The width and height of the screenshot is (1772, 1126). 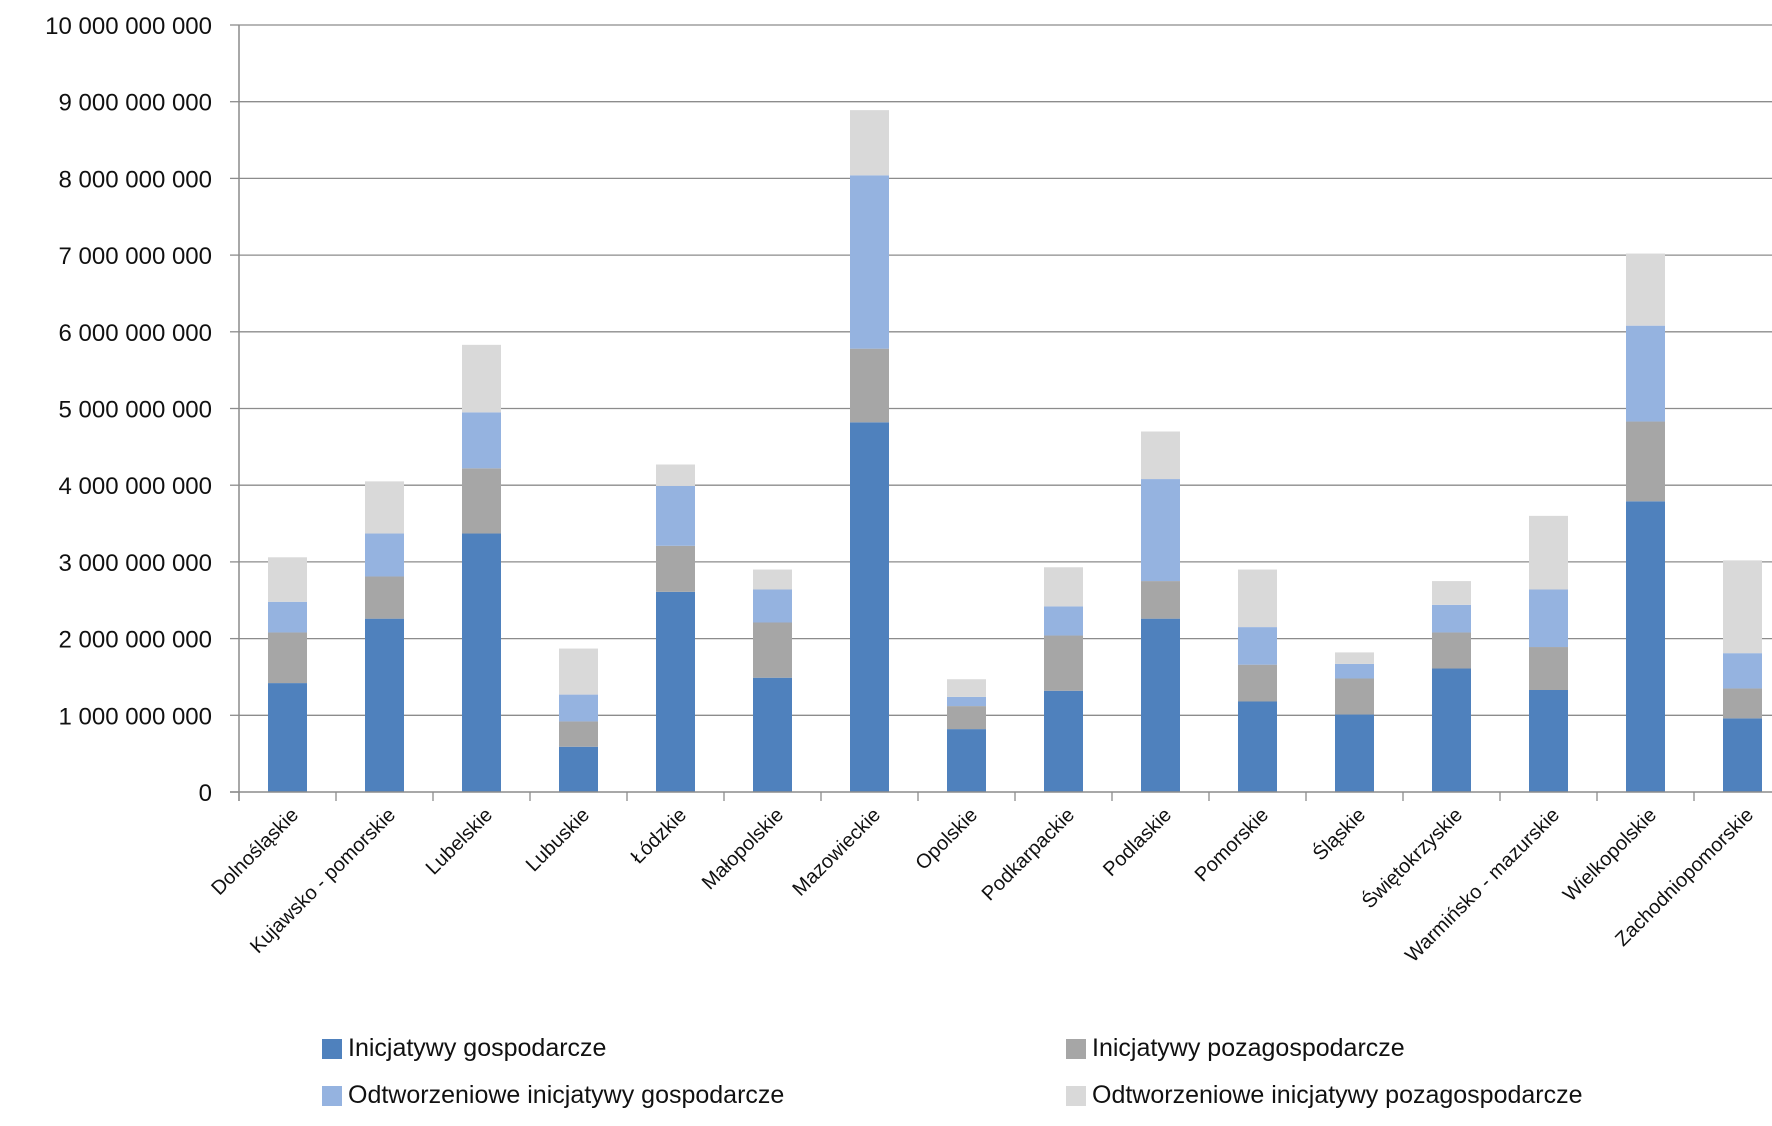 I want to click on x-tick-label: Dolnośląskie, so click(x=255, y=852).